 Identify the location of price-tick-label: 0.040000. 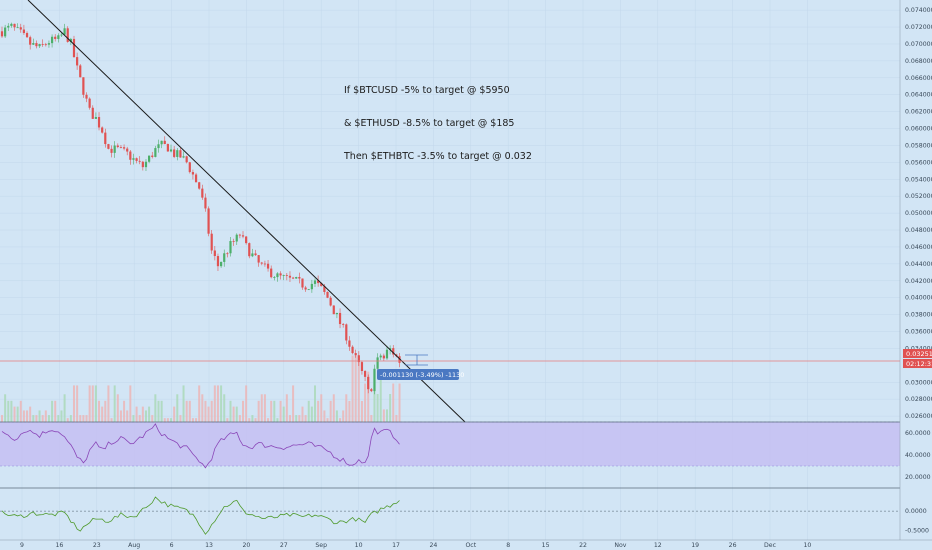
(918, 298).